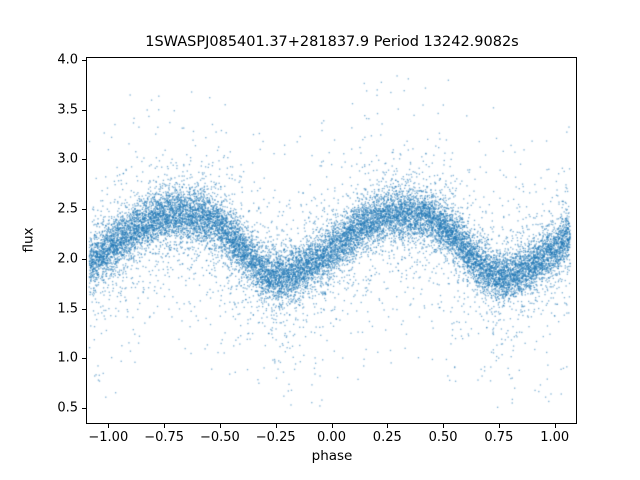 Image resolution: width=640 pixels, height=480 pixels. I want to click on y-tick-label: 2.5, so click(67, 209).